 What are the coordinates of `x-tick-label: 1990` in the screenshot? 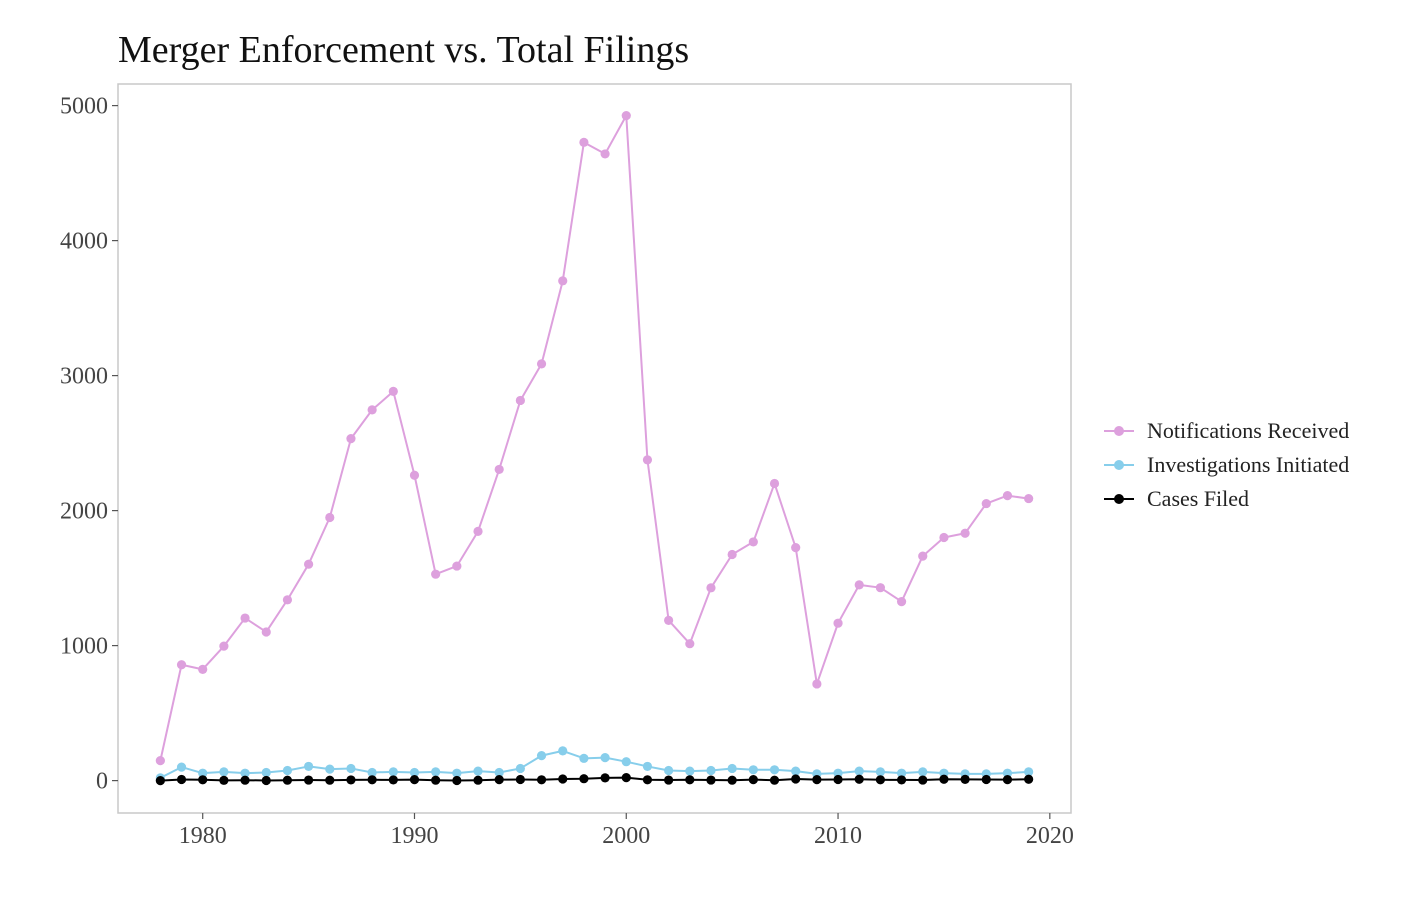 It's located at (414, 836).